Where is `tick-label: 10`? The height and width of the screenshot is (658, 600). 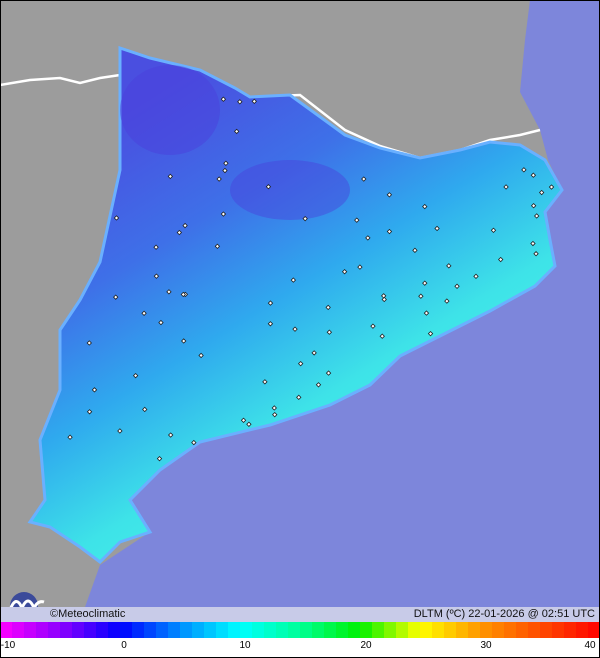
tick-label: 10 is located at coordinates (245, 645).